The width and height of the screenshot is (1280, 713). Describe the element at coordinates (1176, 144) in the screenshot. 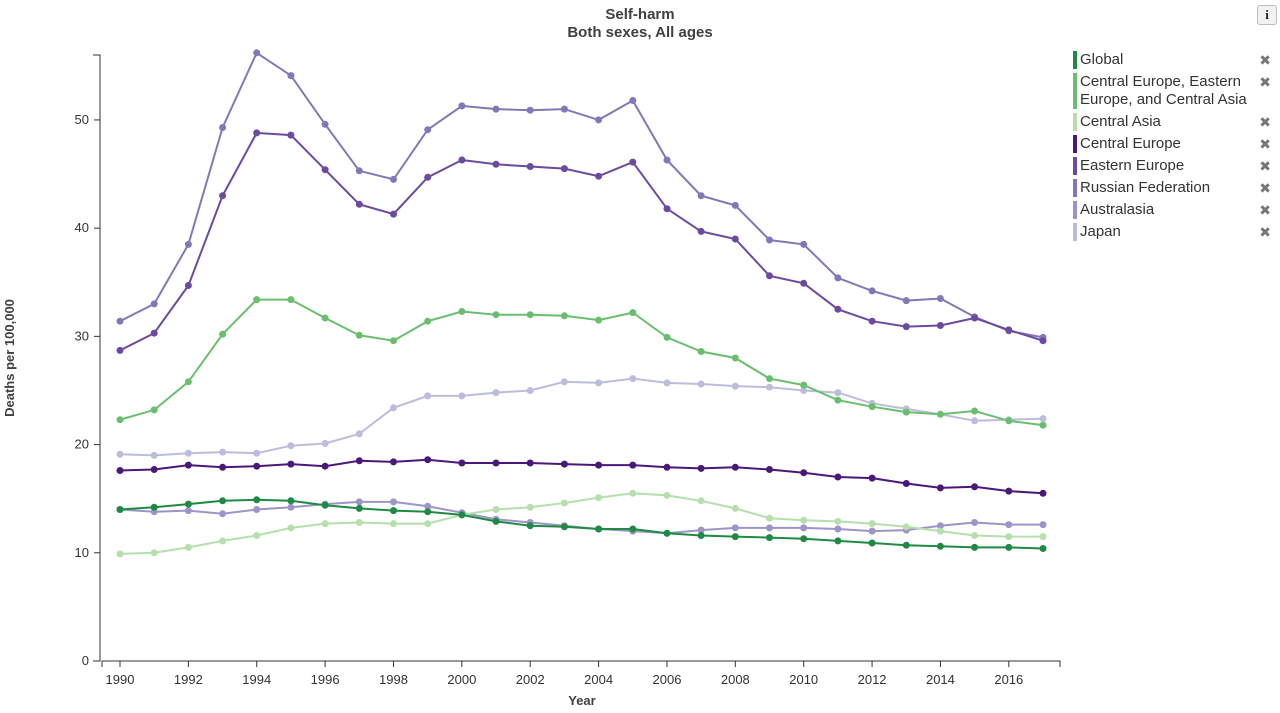

I see `legend-item: Central Europe ✖` at that location.